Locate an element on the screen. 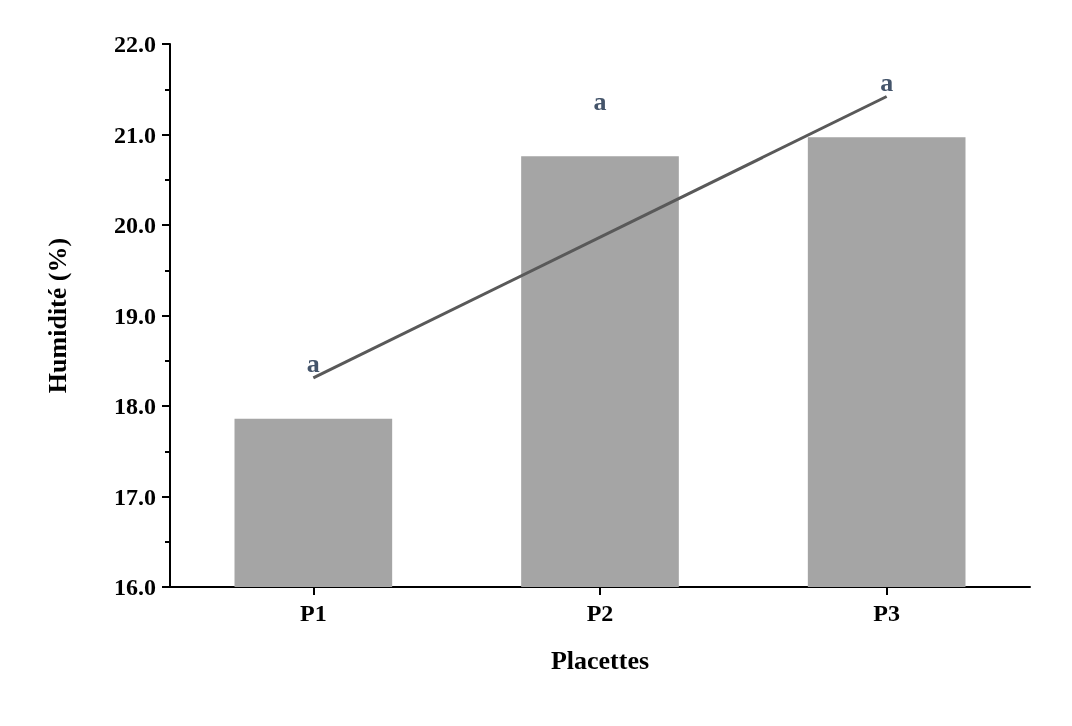 The image size is (1072, 726). x-axis-title: Placettes is located at coordinates (600, 660).